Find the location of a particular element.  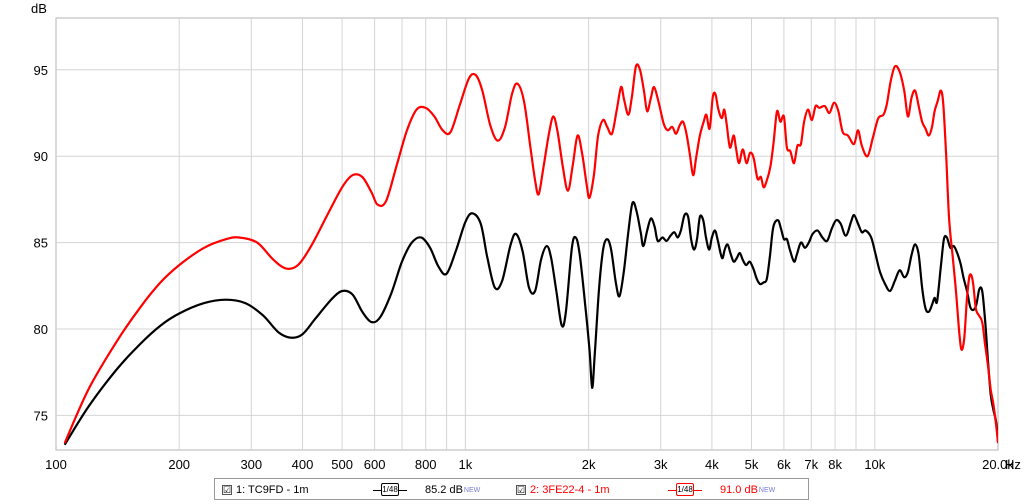

x-tick-label: 6k is located at coordinates (784, 464).